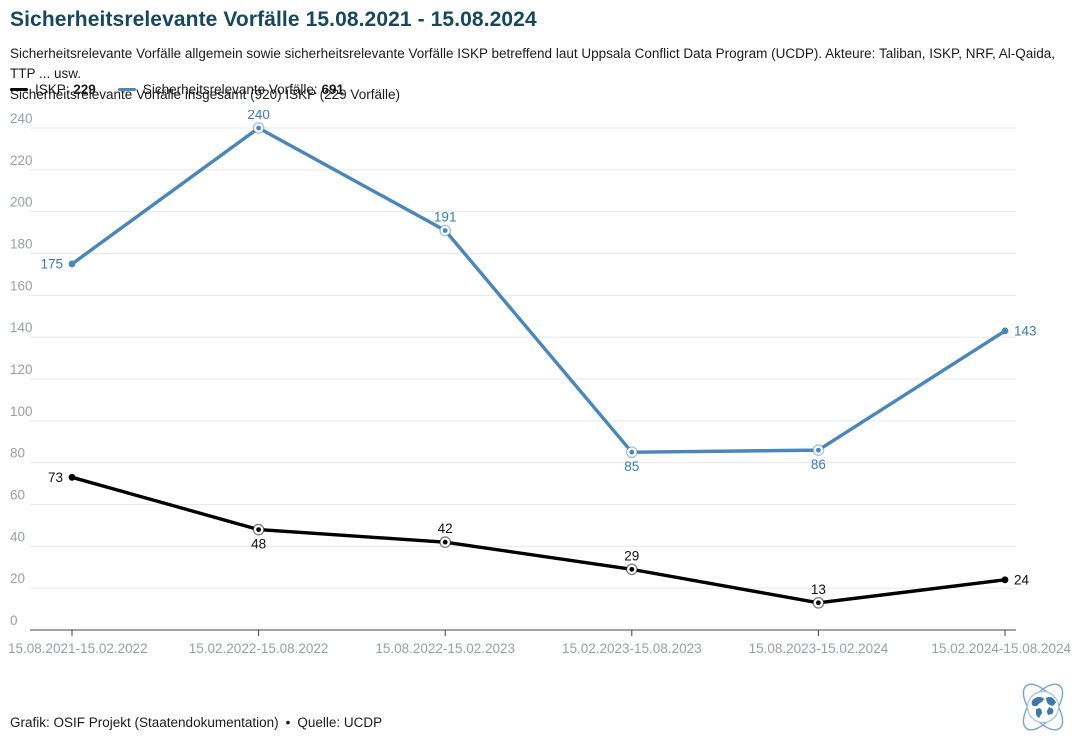 The width and height of the screenshot is (1080, 740). I want to click on legend-label: Sicherheitsrelevante Vorfälle: 691, so click(243, 89).